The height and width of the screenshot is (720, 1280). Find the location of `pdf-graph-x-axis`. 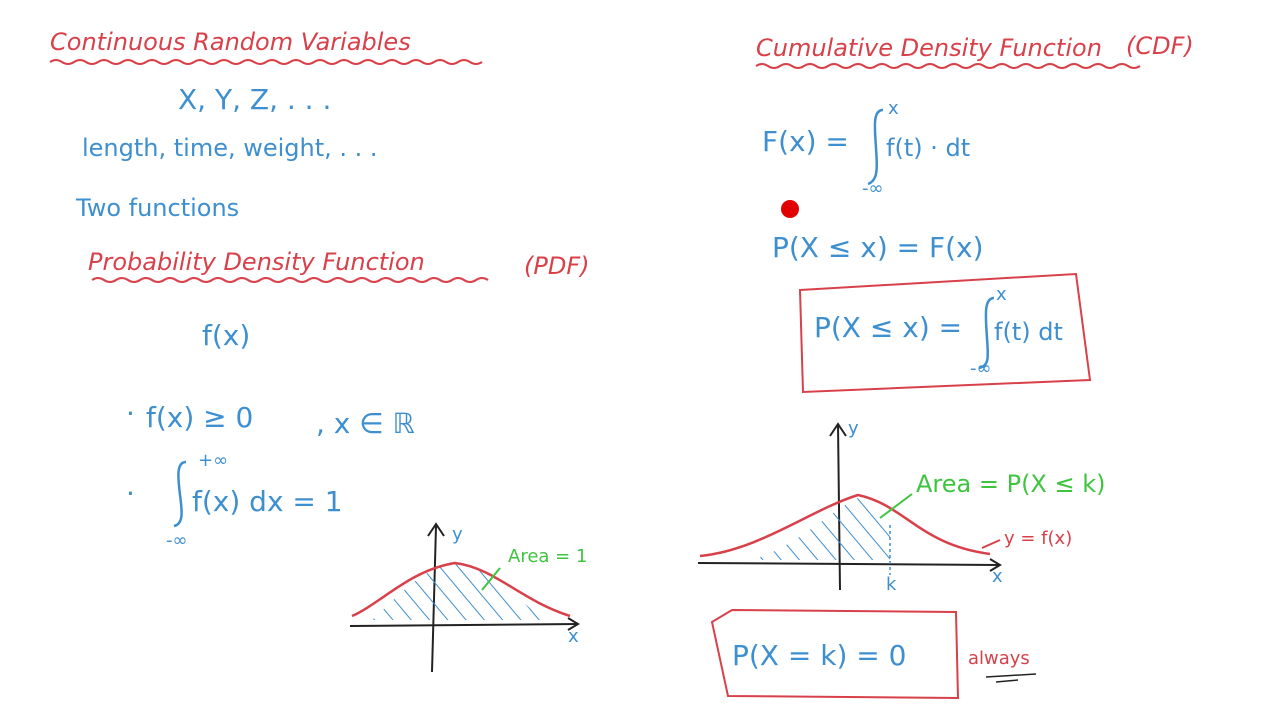

pdf-graph-x-axis is located at coordinates (464, 625).